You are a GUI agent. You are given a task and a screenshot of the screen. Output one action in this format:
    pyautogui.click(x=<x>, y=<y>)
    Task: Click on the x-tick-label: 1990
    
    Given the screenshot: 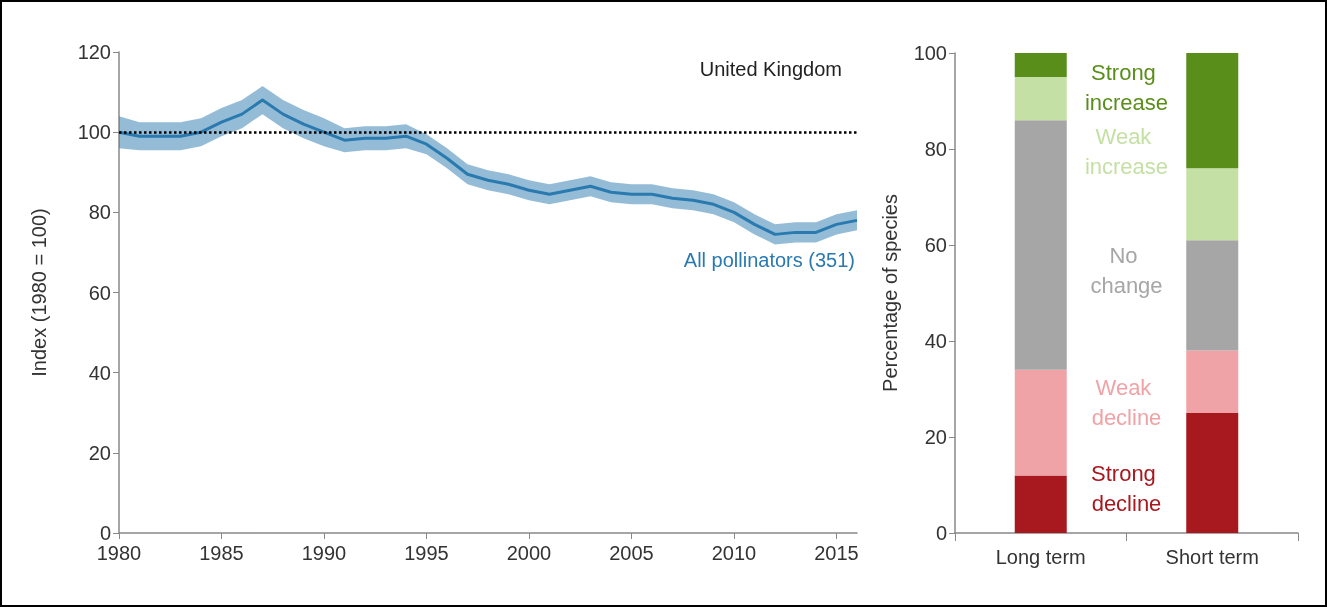 What is the action you would take?
    pyautogui.click(x=324, y=553)
    